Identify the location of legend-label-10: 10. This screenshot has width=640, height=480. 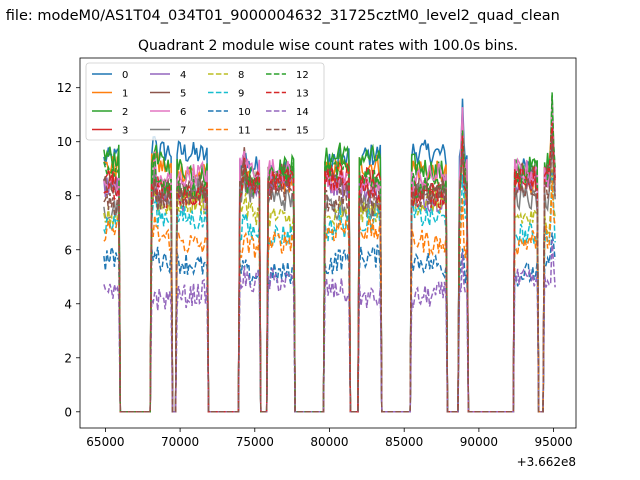
(244, 112).